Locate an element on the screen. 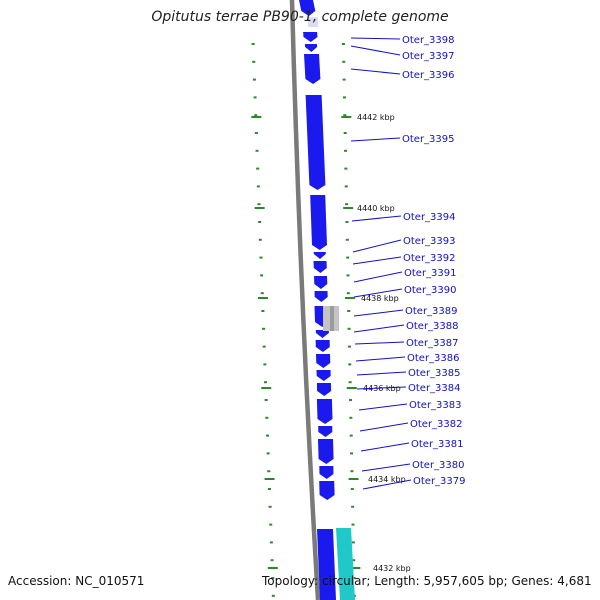 Image resolution: width=600 pixels, height=600 pixels. kbp-label: 4434 kbp is located at coordinates (387, 479).